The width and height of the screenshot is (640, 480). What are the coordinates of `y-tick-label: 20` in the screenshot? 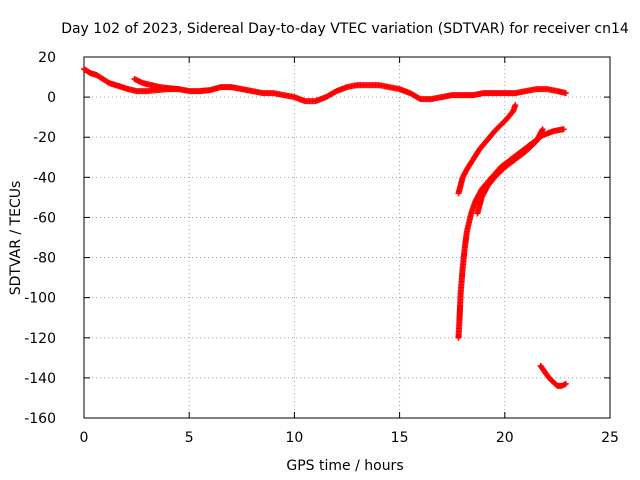 It's located at (47, 58).